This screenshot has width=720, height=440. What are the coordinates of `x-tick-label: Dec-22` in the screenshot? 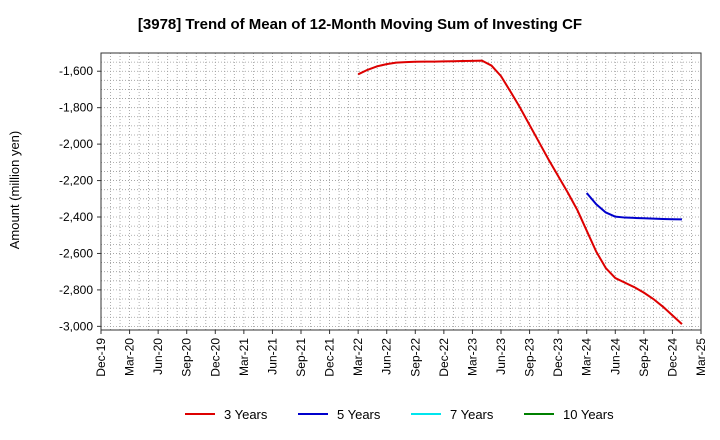 It's located at (444, 357).